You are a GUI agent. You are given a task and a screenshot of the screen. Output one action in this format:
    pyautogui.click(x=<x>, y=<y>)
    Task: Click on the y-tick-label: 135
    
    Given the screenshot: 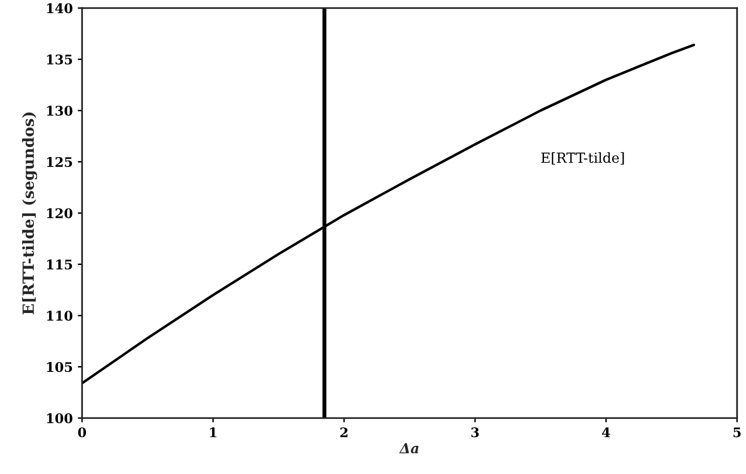 What is the action you would take?
    pyautogui.click(x=59, y=59)
    